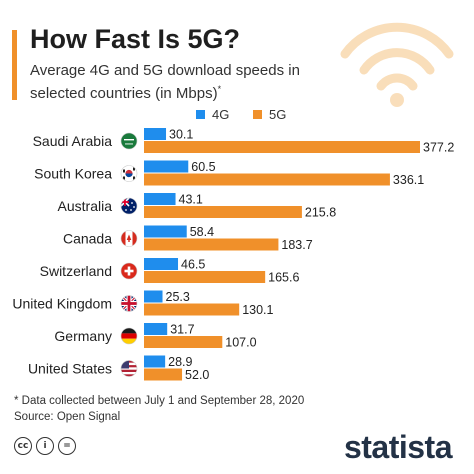 This screenshot has width=474, height=474. What do you see at coordinates (129, 238) in the screenshot?
I see `canada-flag-icon` at bounding box center [129, 238].